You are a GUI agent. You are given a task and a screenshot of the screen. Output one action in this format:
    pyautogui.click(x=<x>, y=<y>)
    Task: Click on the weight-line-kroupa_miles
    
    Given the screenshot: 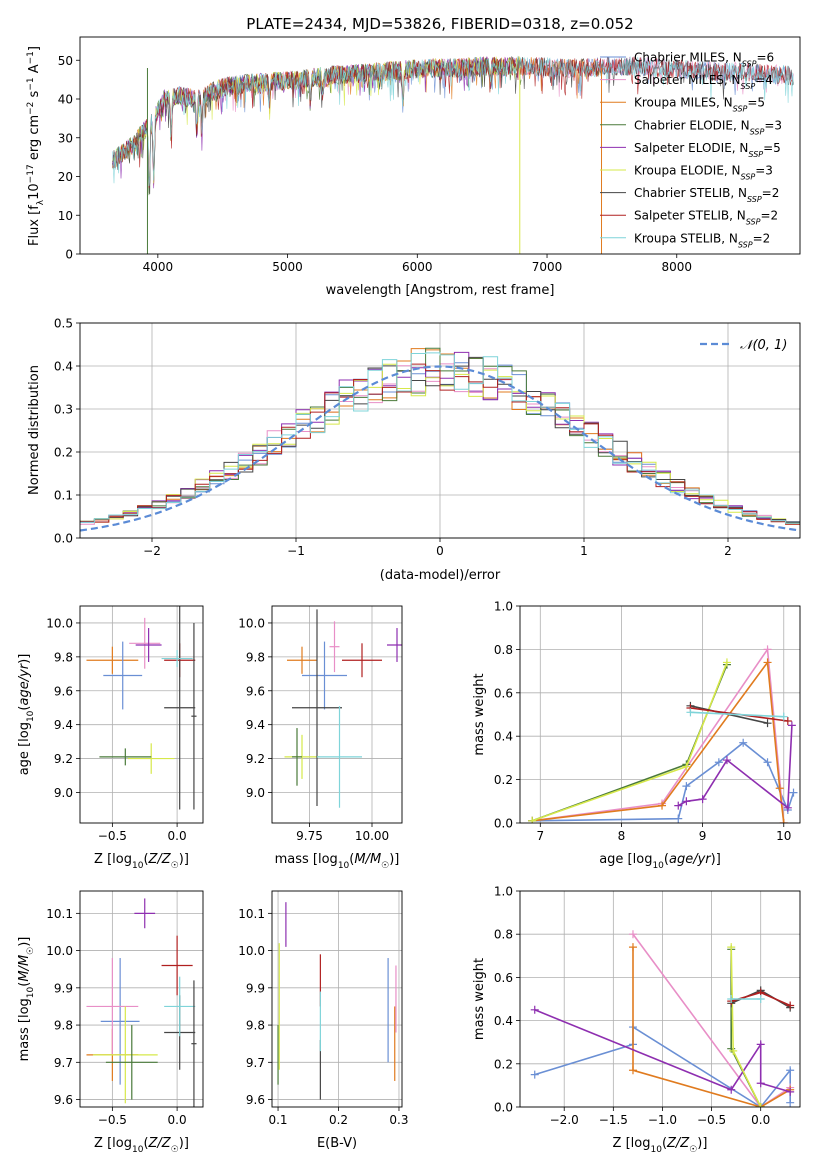 What is the action you would take?
    pyautogui.click(x=711, y=1027)
    